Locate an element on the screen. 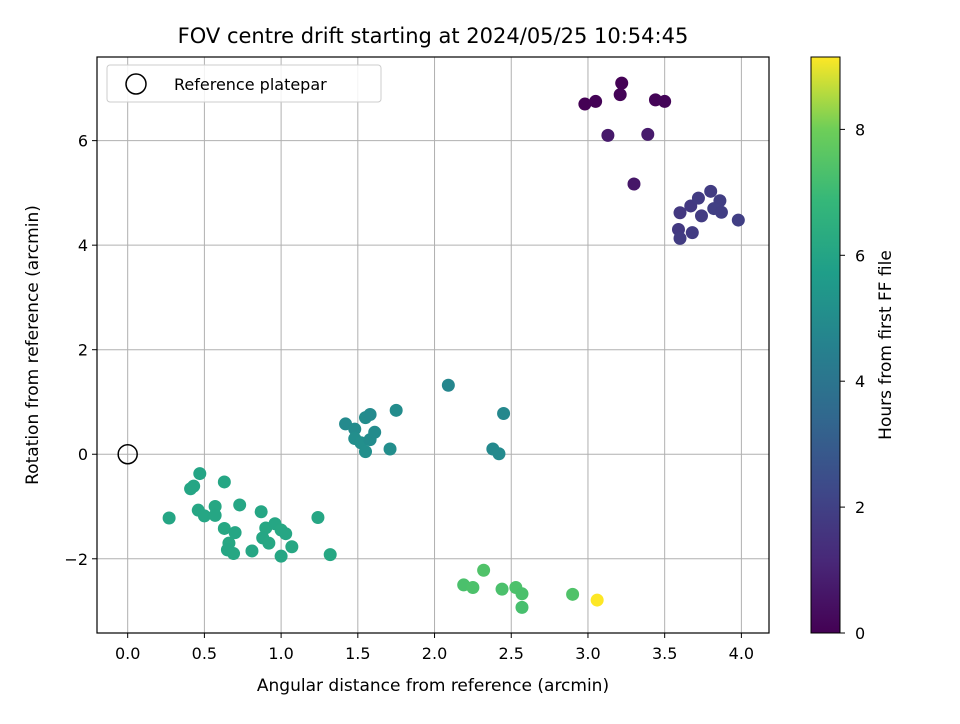 This screenshot has width=960, height=724. y-tick-label: 4 is located at coordinates (83, 245).